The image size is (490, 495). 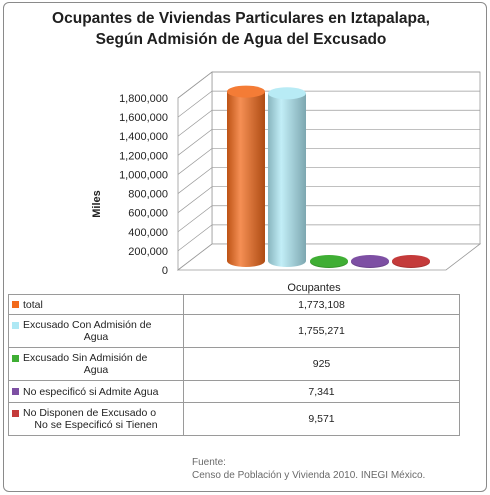 What do you see at coordinates (90, 413) in the screenshot?
I see `row-name-line: No Disponen de Excusado o` at bounding box center [90, 413].